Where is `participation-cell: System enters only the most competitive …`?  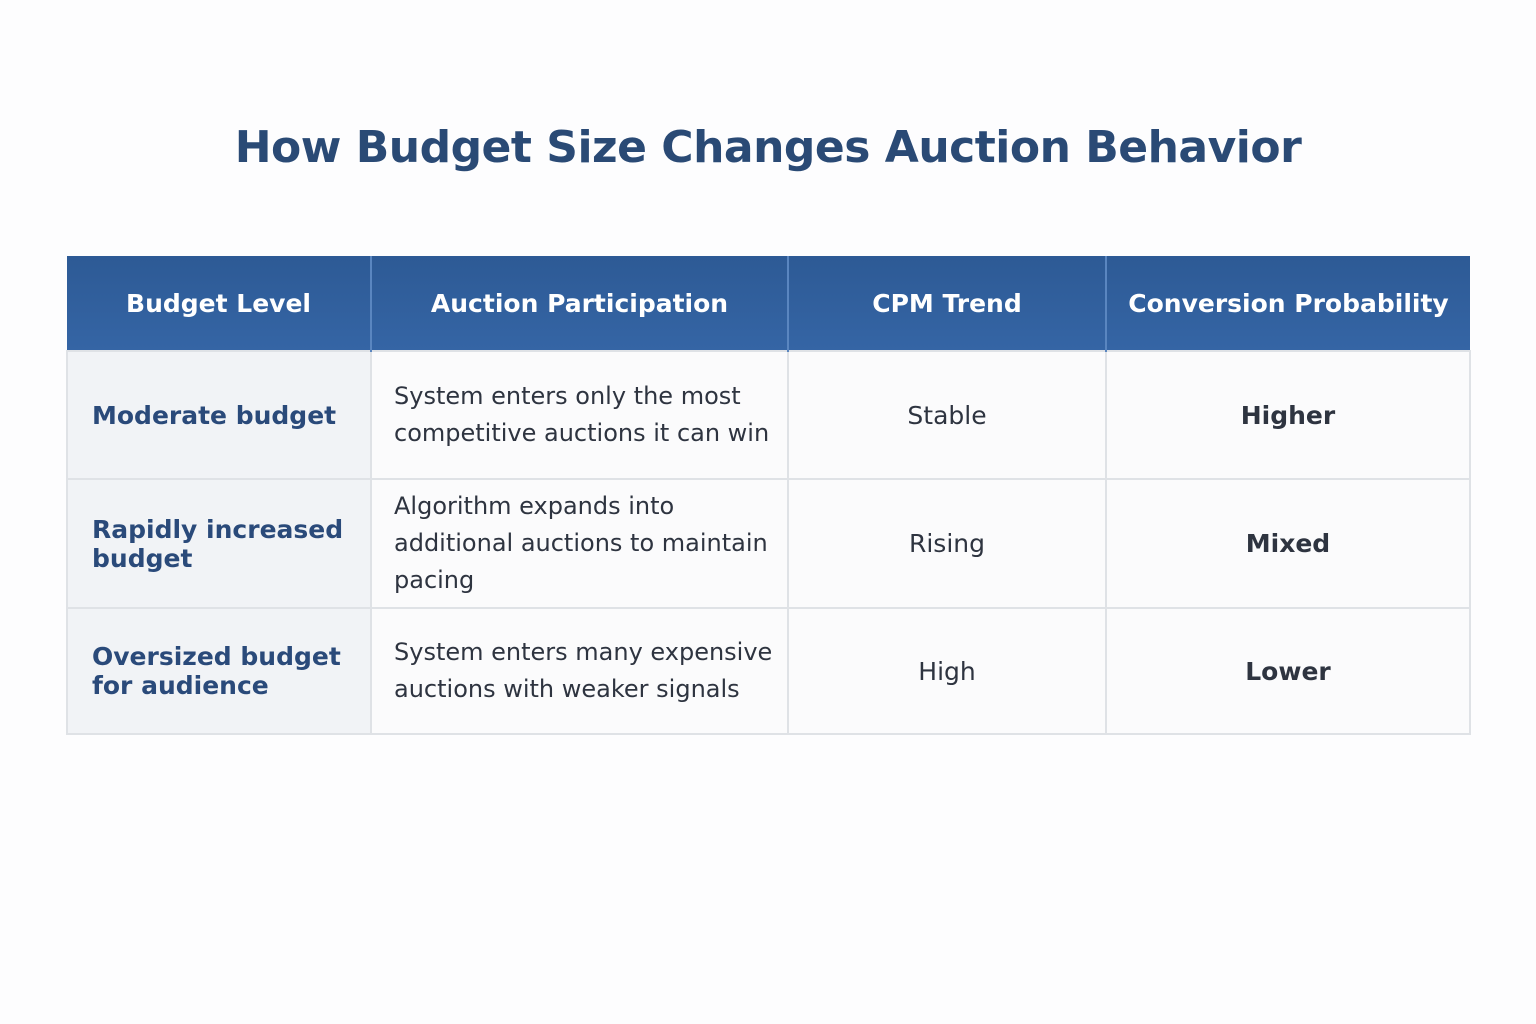 participation-cell: System enters only the most competitive … is located at coordinates (579, 415).